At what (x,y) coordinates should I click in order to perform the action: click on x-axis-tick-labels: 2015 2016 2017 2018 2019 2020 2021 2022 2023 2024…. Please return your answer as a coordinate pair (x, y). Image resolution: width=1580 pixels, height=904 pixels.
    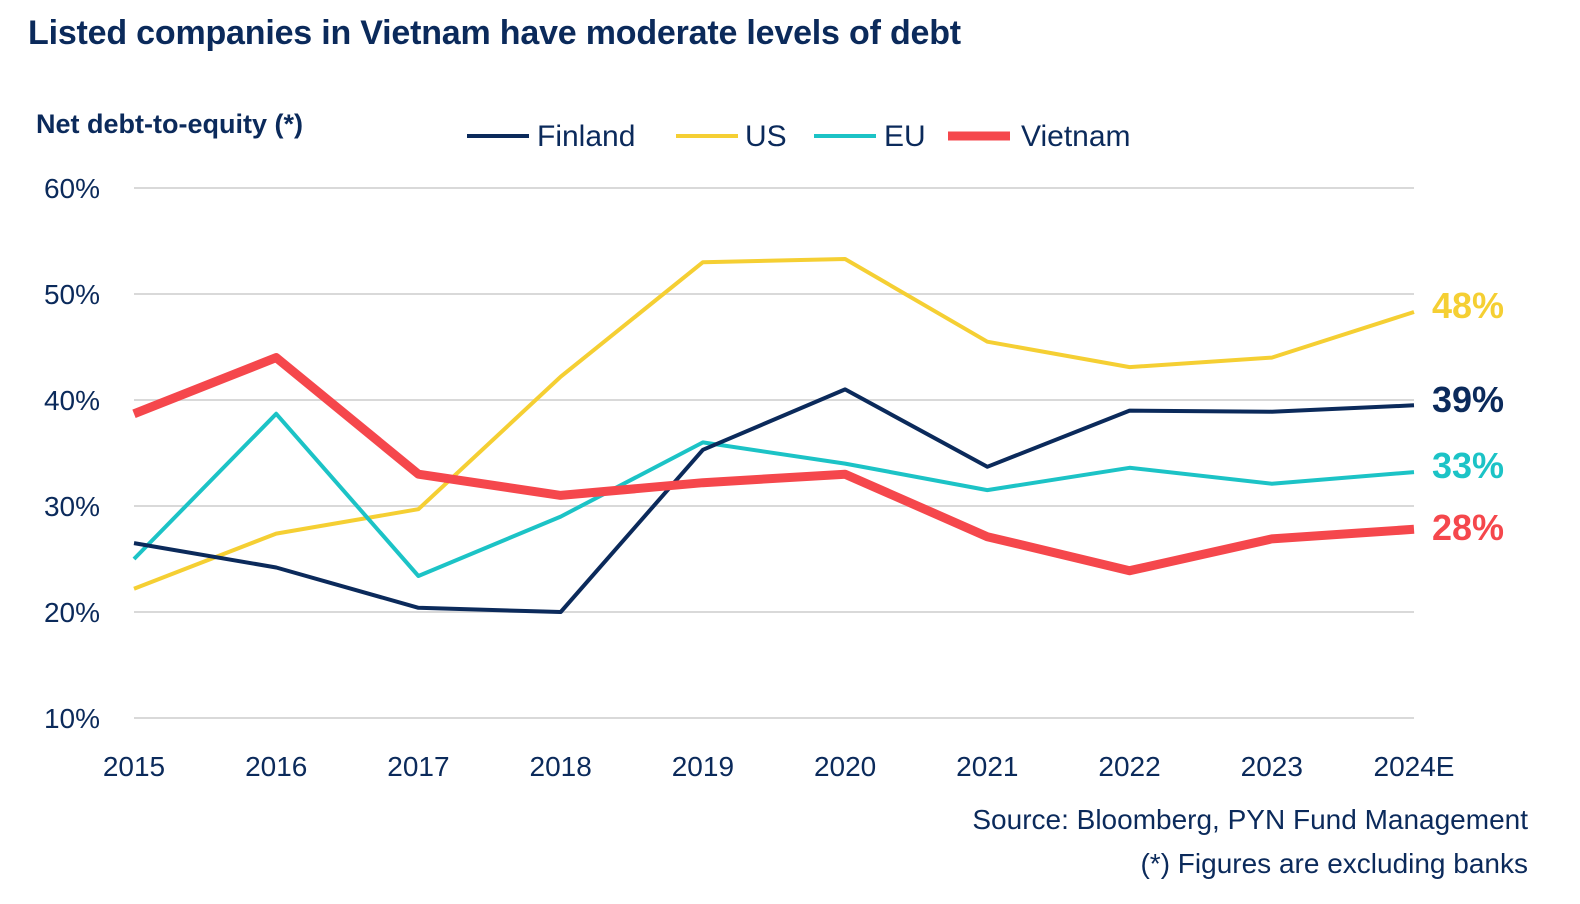
    Looking at the image, I should click on (779, 766).